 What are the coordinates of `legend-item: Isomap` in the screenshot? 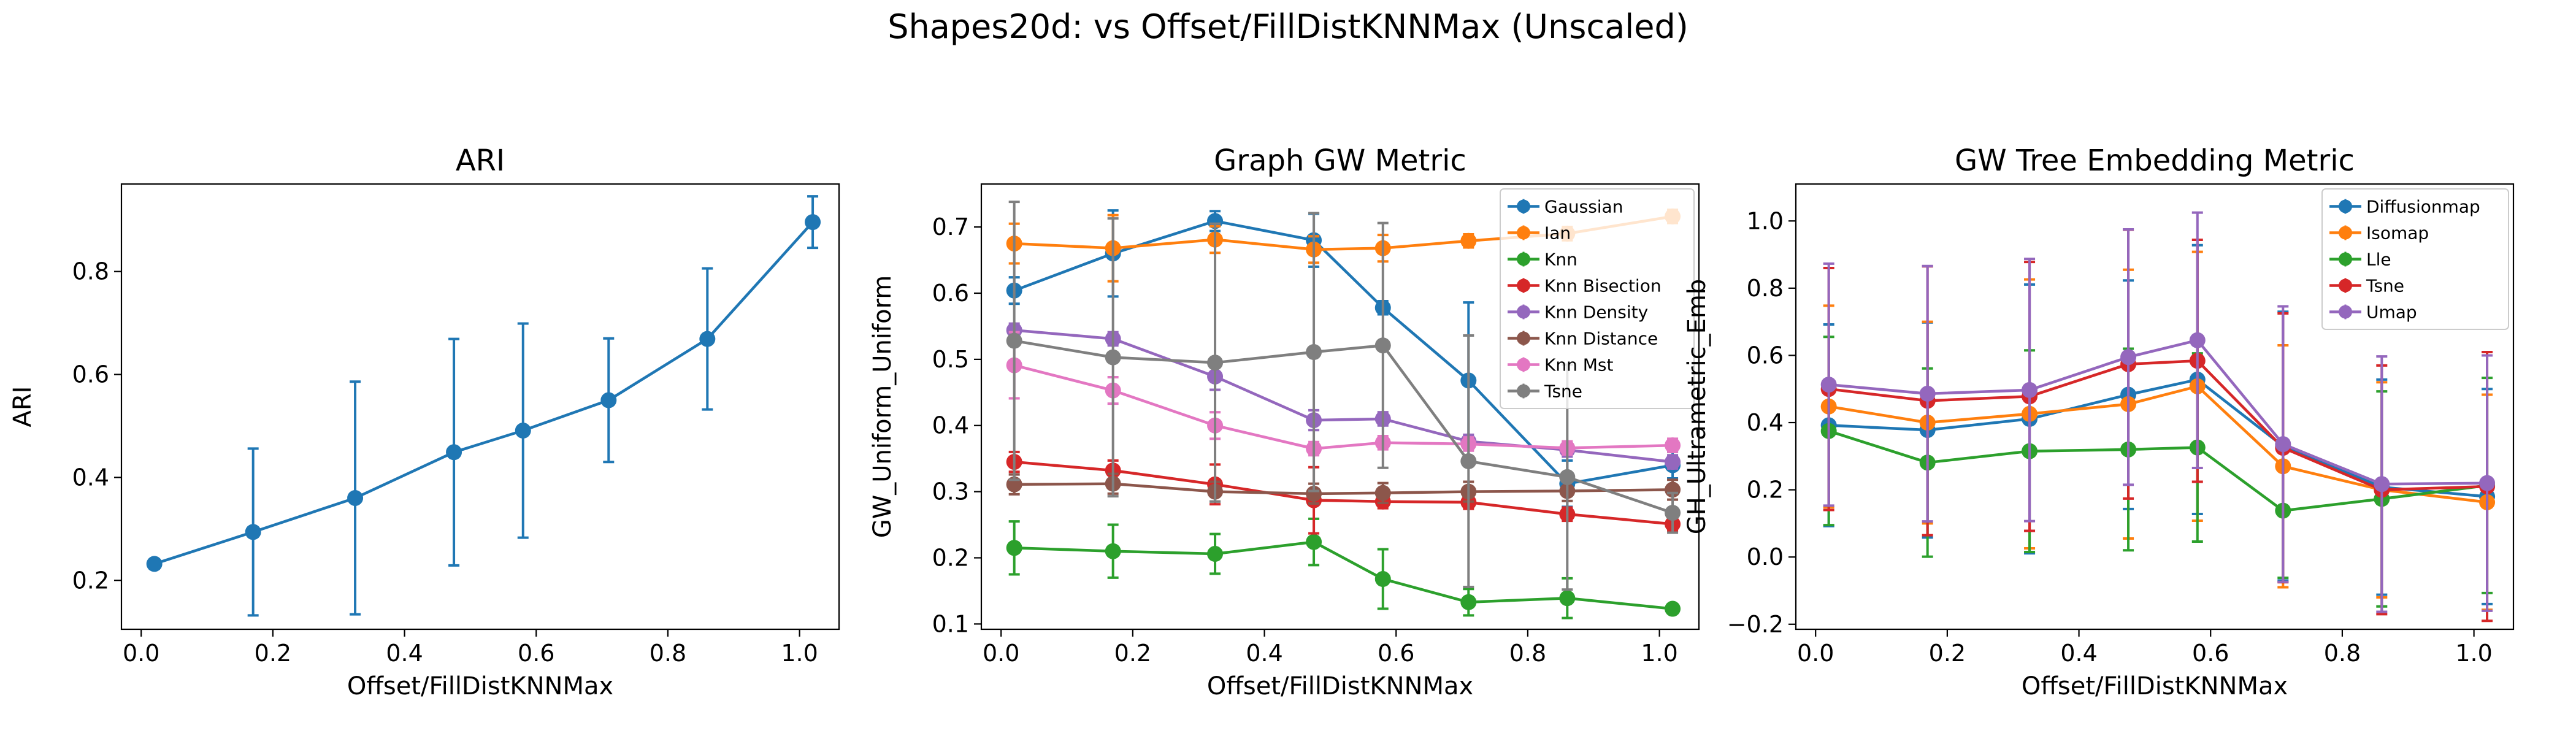 It's located at (2379, 233).